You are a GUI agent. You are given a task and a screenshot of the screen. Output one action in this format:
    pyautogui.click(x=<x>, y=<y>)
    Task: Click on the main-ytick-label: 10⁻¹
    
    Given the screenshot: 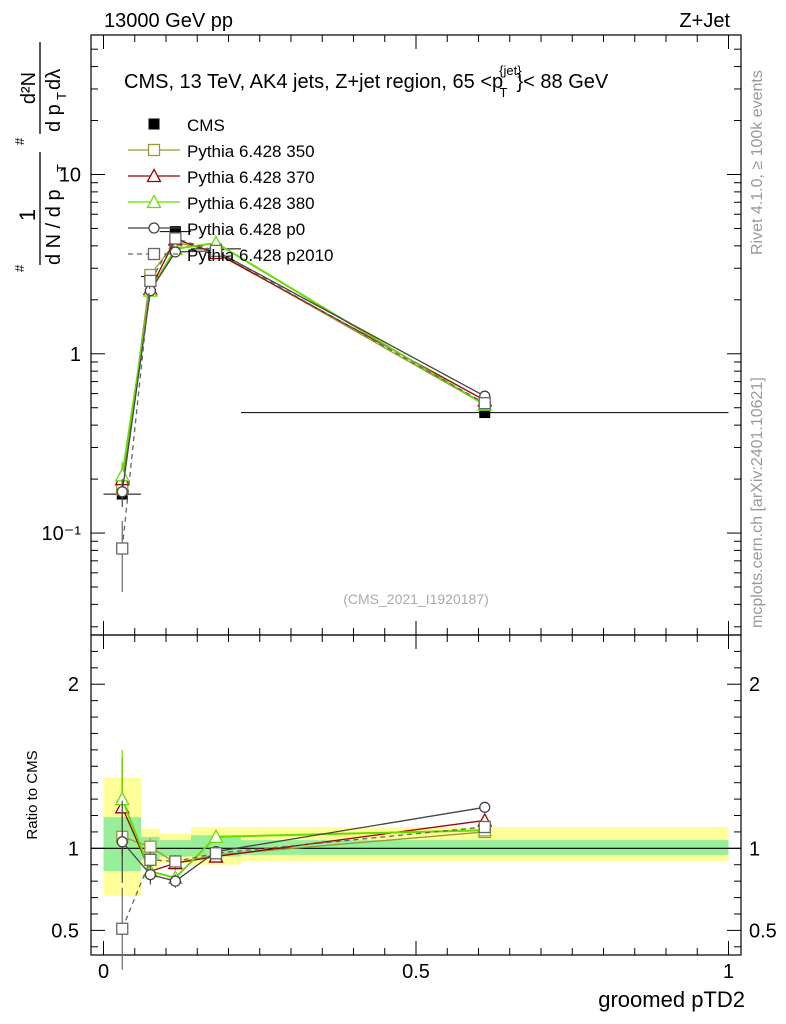 What is the action you would take?
    pyautogui.click(x=62, y=534)
    